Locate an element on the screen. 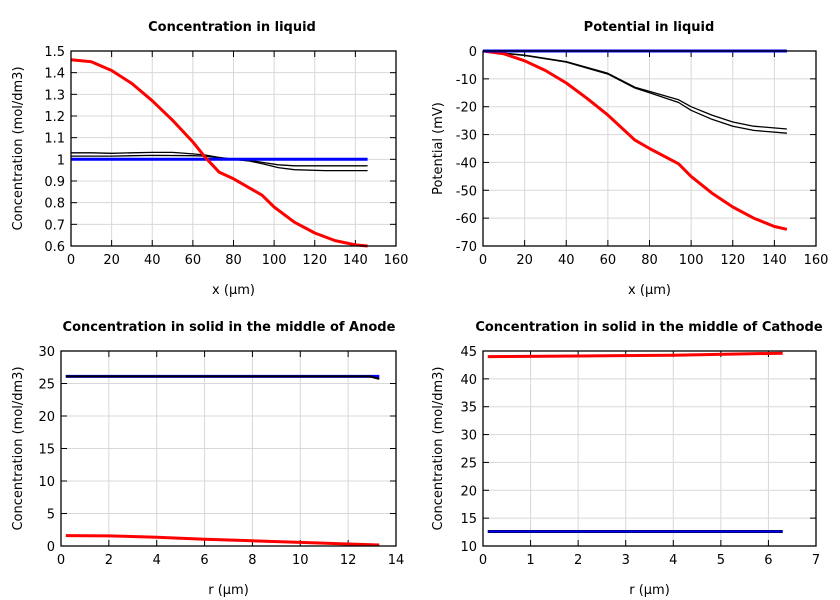 Image resolution: width=840 pixels, height=600 pixels. y-tick-label: -50 is located at coordinates (466, 191).